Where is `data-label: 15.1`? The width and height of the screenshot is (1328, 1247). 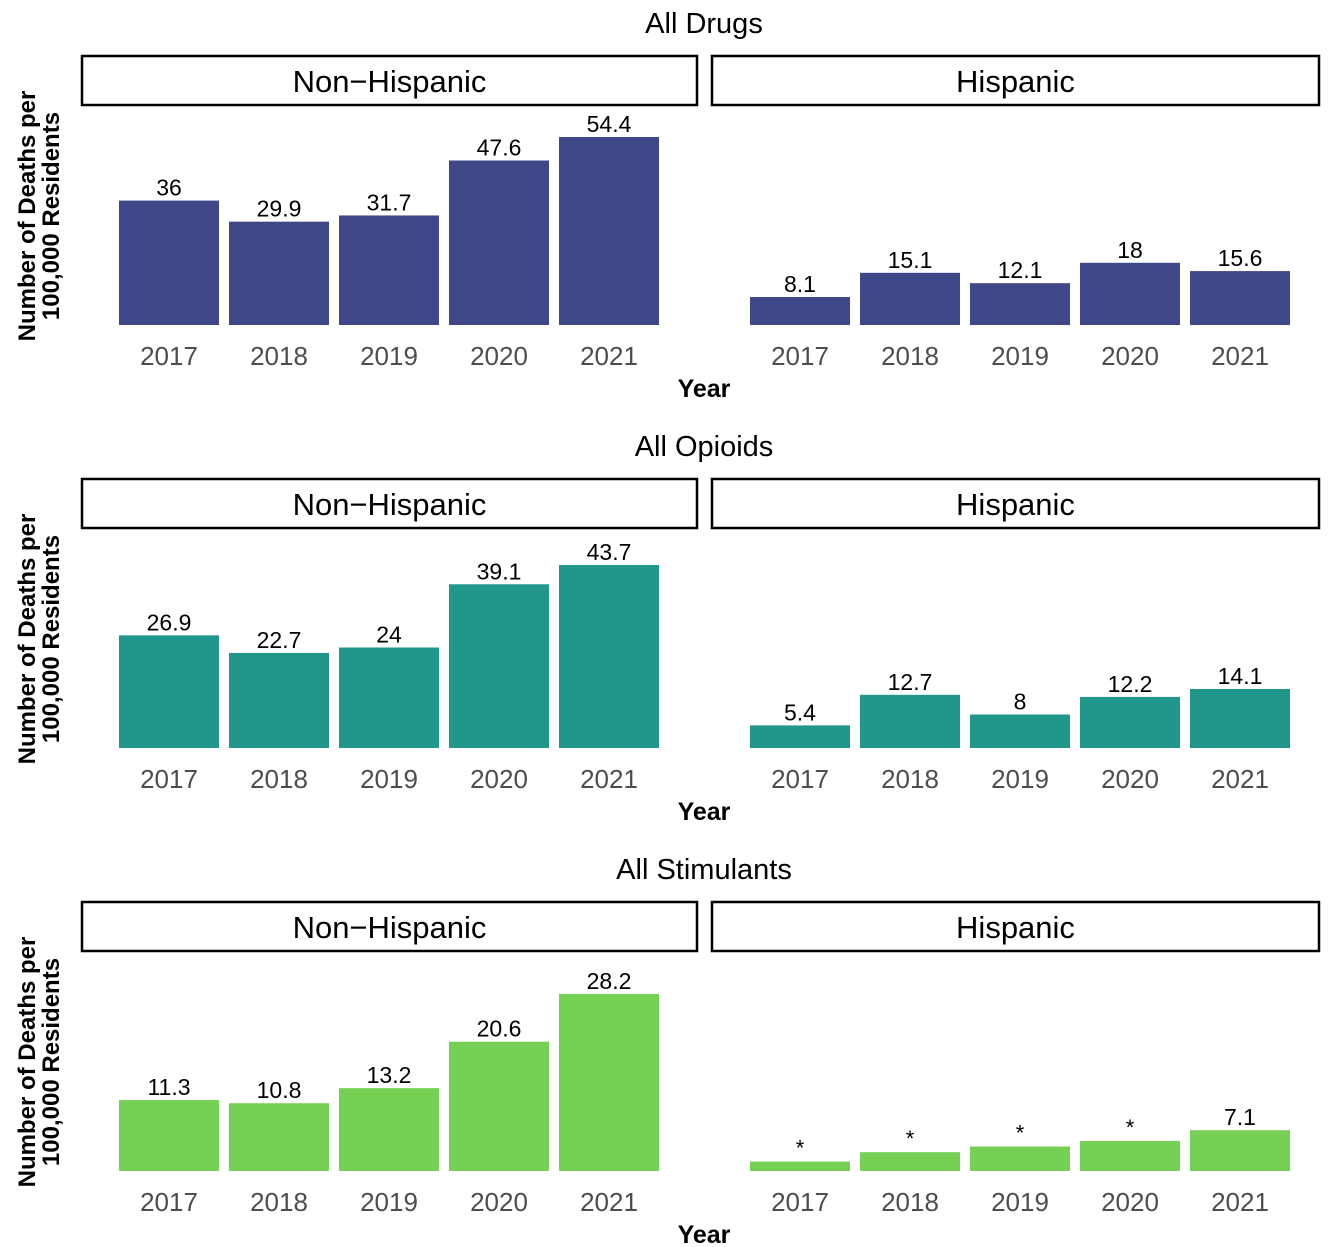 data-label: 15.1 is located at coordinates (910, 260).